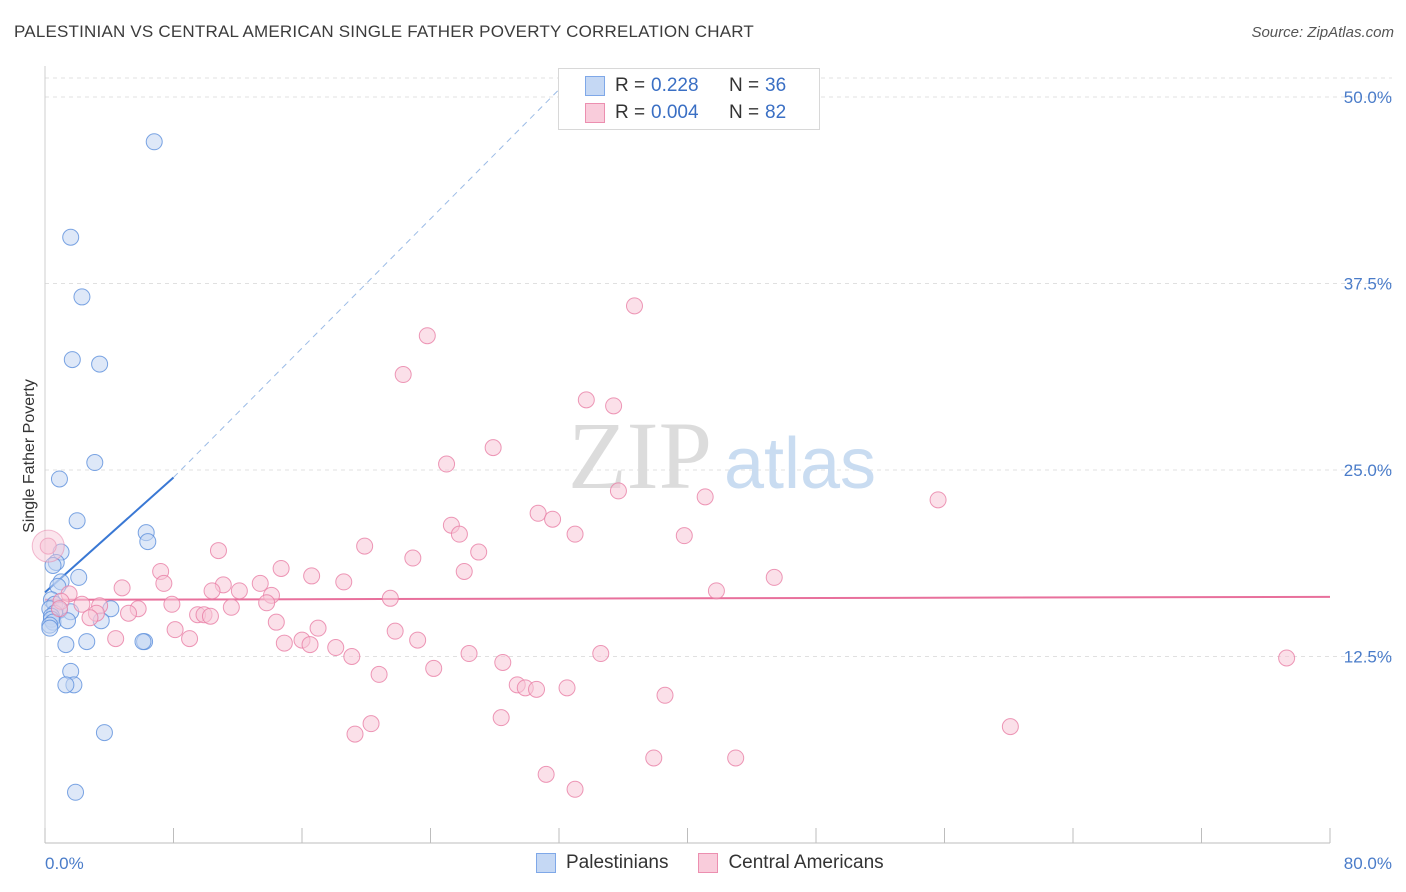 The width and height of the screenshot is (1406, 892). Describe the element at coordinates (602, 863) in the screenshot. I see `legend-item-palestinians: Palestinians` at that location.